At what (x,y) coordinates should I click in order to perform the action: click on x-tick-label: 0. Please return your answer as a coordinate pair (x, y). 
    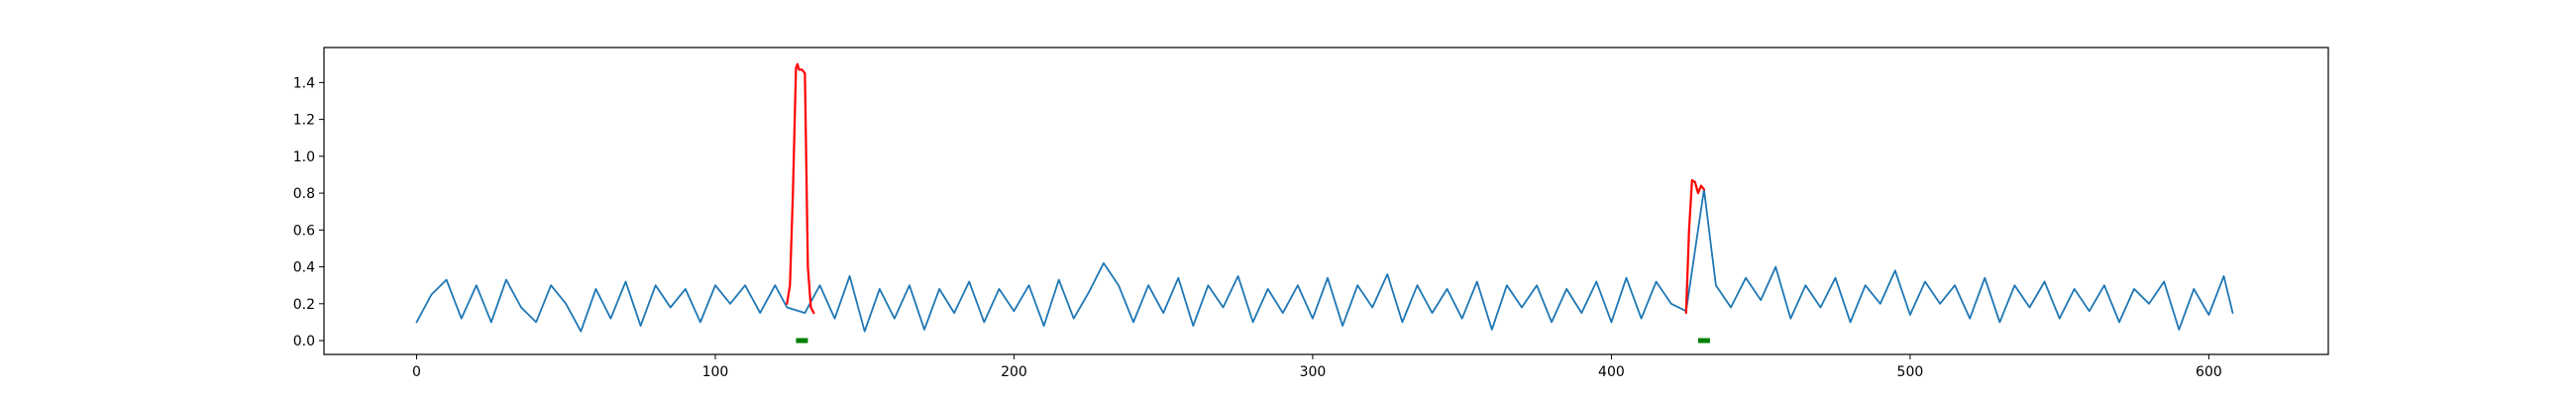
    Looking at the image, I should click on (417, 372).